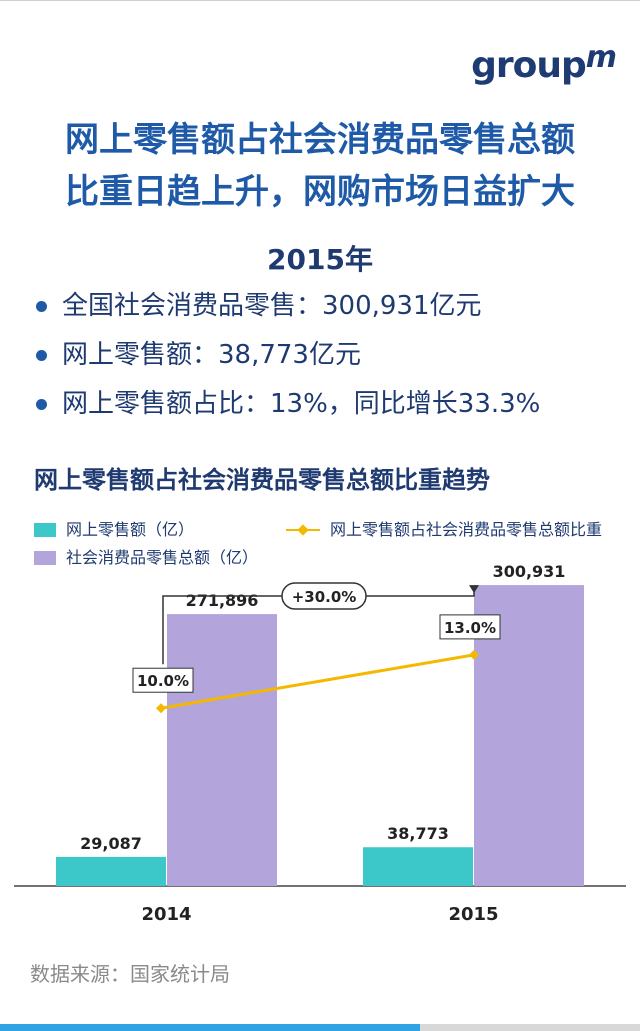 This screenshot has height=1031, width=640. What do you see at coordinates (45, 530) in the screenshot?
I see `legend-swatch-online` at bounding box center [45, 530].